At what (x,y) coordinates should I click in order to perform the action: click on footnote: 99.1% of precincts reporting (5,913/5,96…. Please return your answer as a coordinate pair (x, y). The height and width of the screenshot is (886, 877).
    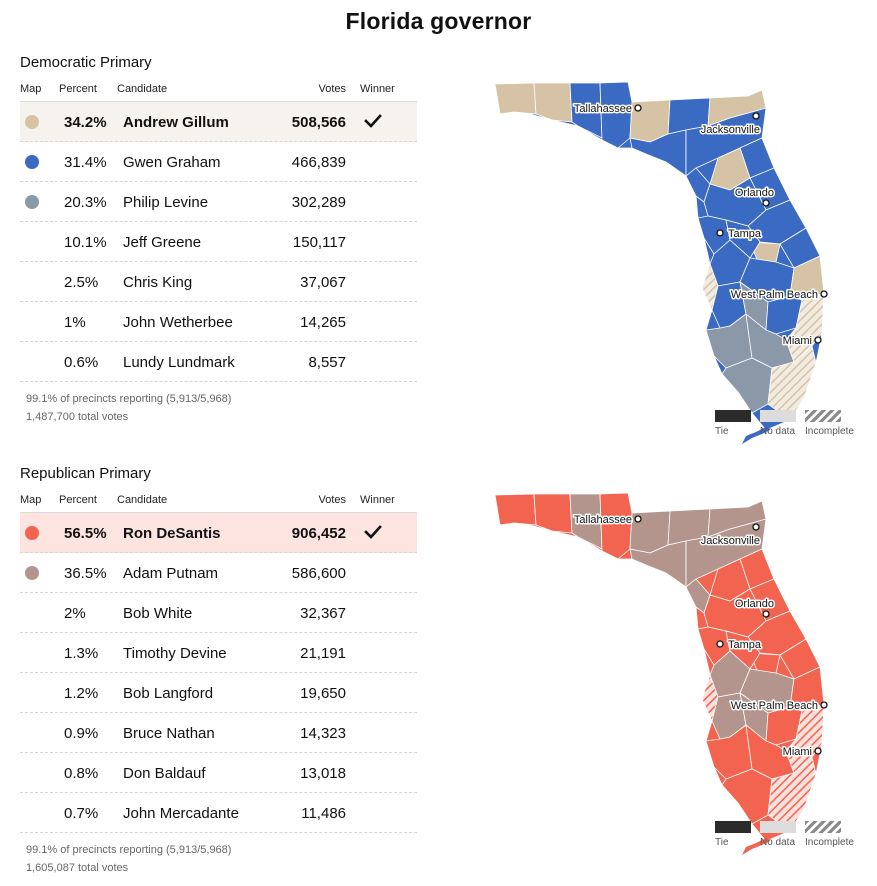
    Looking at the image, I should click on (128, 408).